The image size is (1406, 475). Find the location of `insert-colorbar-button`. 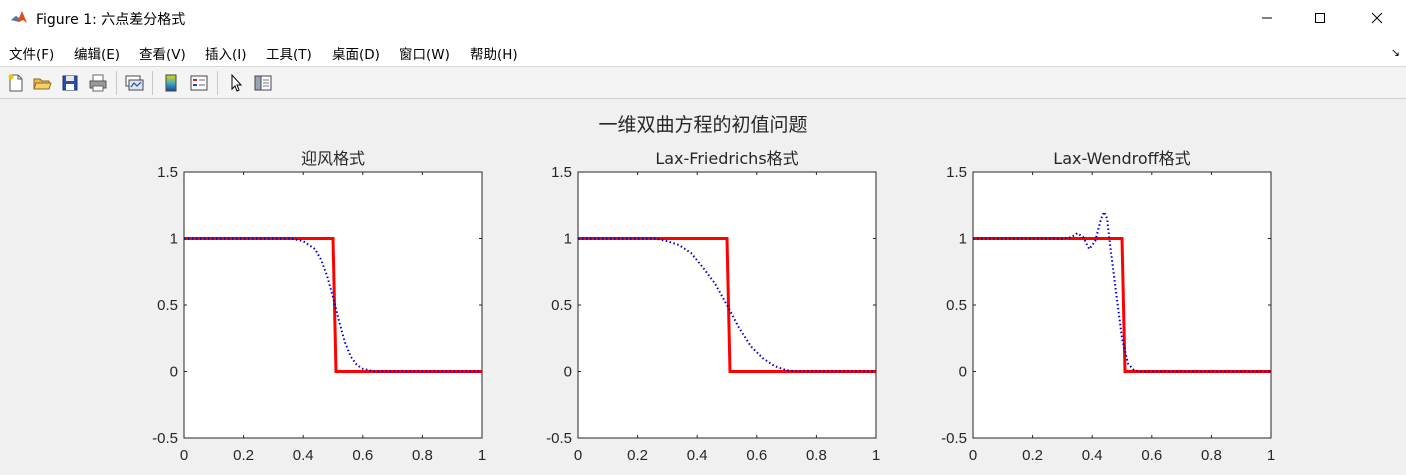

insert-colorbar-button is located at coordinates (171, 83).